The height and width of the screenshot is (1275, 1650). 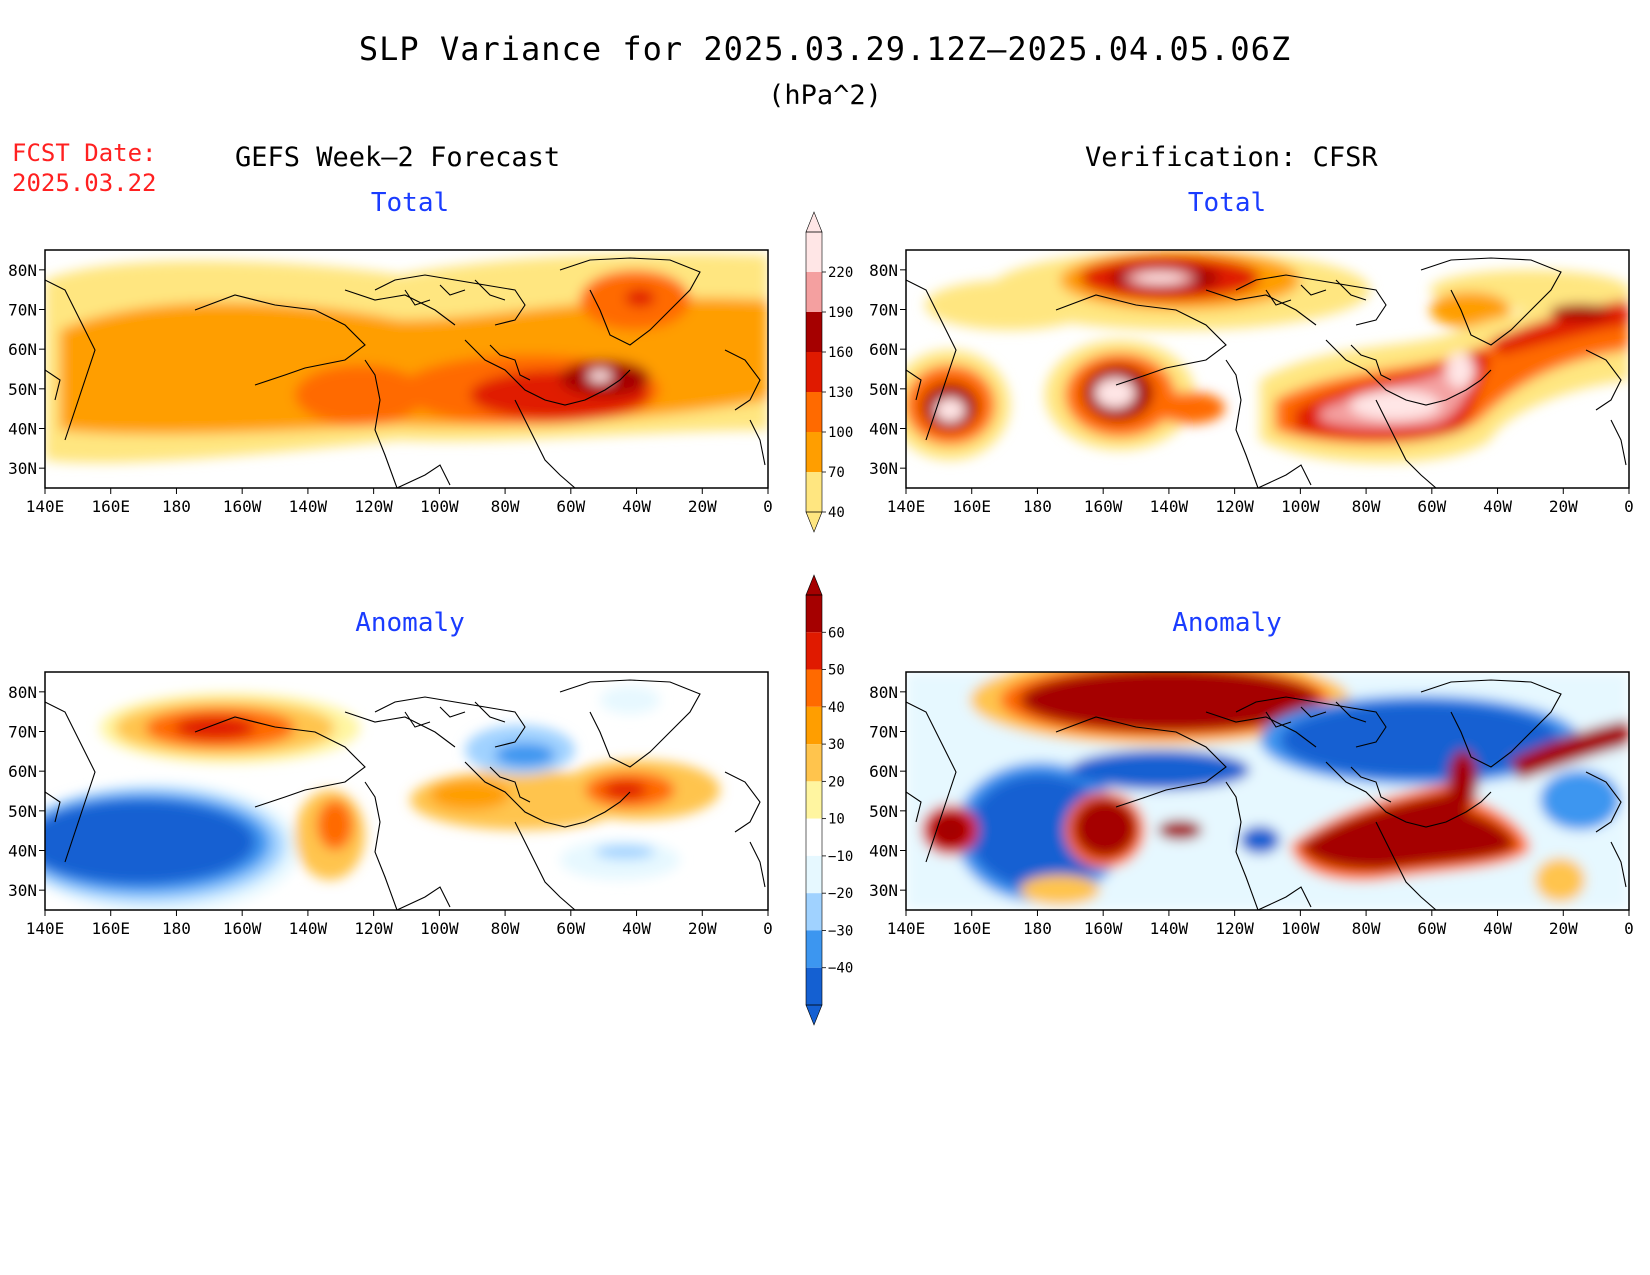 What do you see at coordinates (829, 800) in the screenshot?
I see `colorbar-anomaly: 60 50 40 30 20 10 −10 −20 −30 −40` at bounding box center [829, 800].